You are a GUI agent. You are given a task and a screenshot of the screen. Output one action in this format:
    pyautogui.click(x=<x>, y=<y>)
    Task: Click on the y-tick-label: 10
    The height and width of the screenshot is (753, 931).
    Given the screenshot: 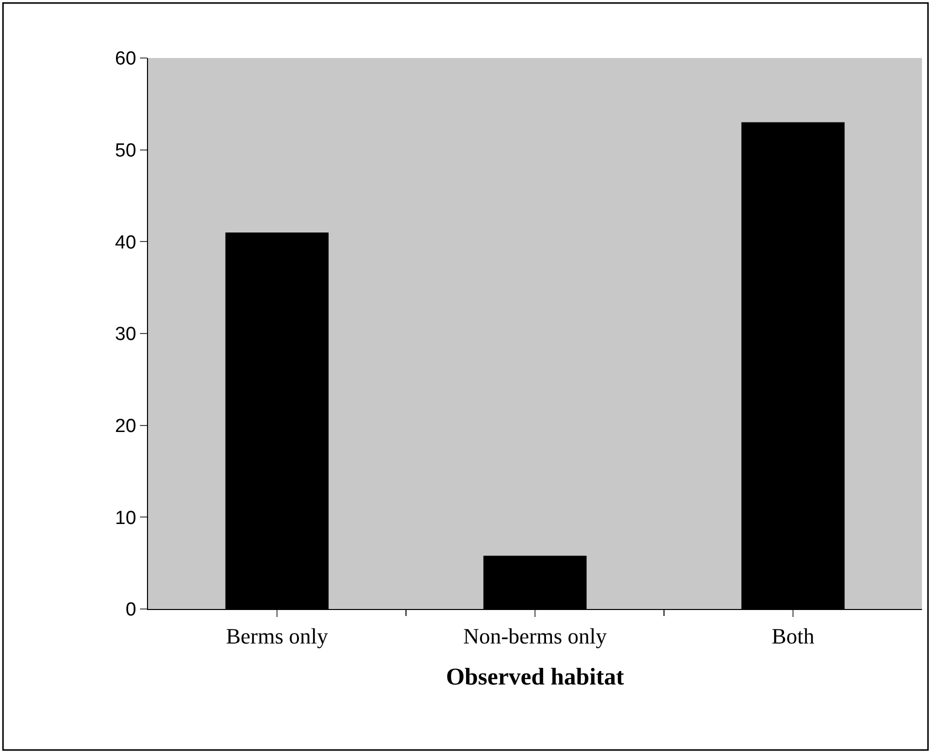 What is the action you would take?
    pyautogui.click(x=125, y=518)
    